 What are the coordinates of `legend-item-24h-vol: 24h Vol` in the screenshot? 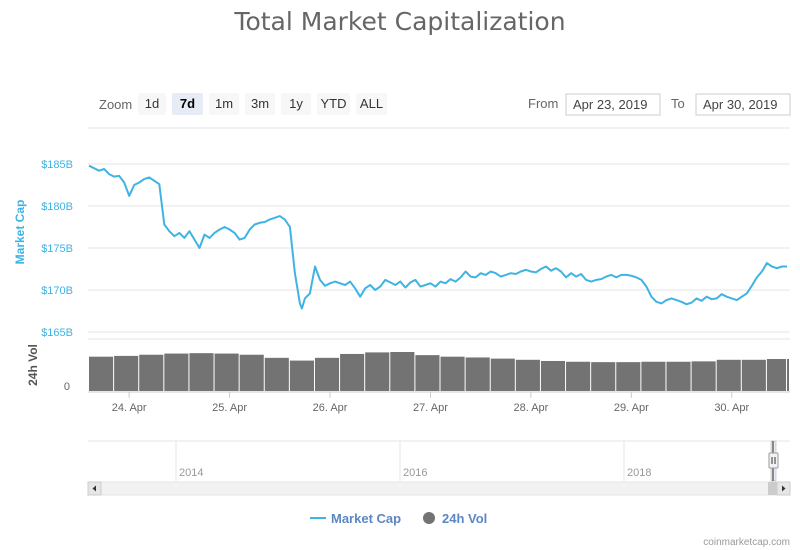 It's located at (455, 518).